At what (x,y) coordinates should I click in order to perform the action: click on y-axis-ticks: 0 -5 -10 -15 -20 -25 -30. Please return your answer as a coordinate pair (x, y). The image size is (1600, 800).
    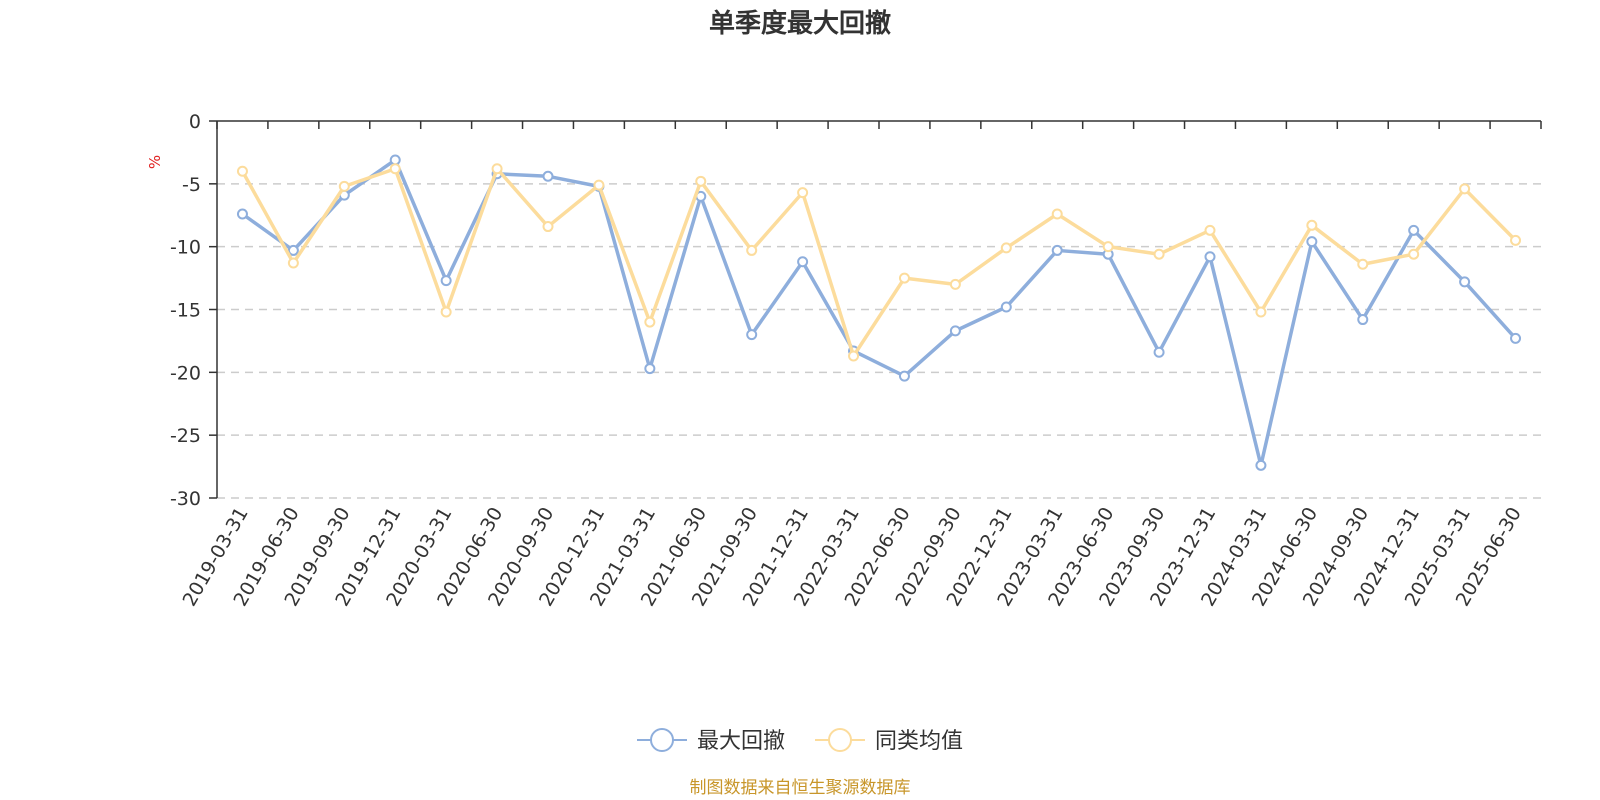
    Looking at the image, I should click on (193, 310).